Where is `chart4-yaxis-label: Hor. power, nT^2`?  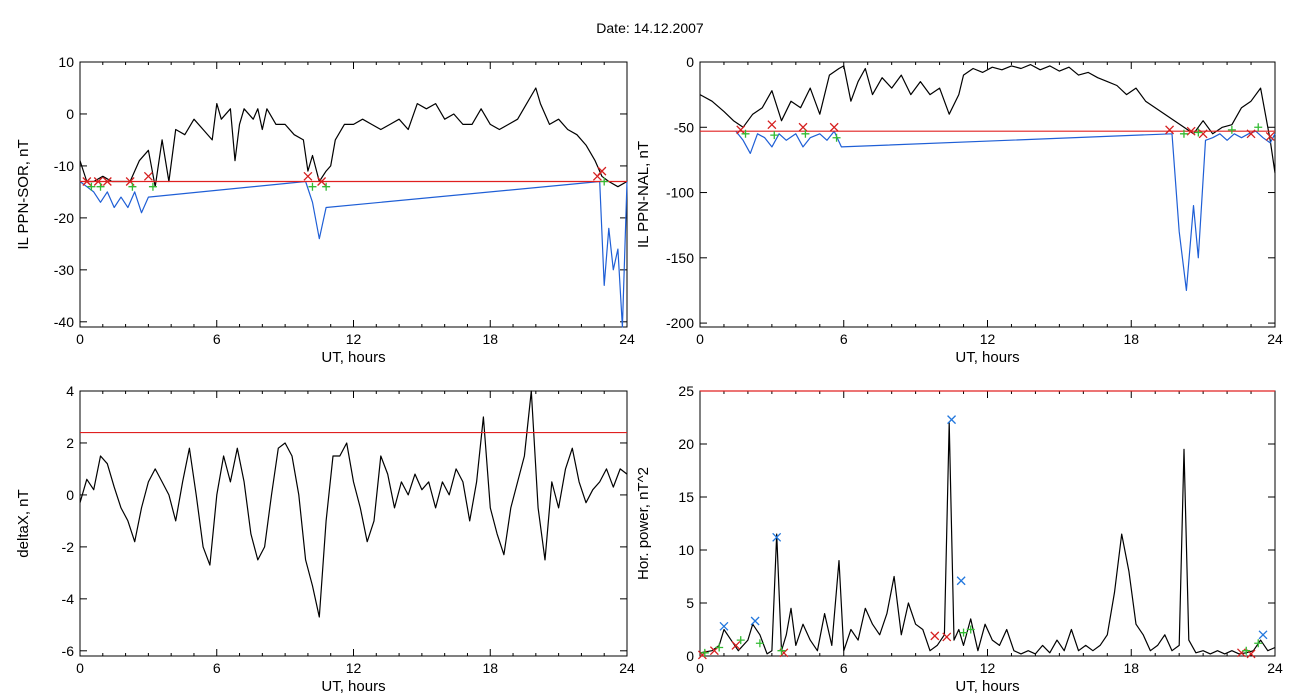 chart4-yaxis-label: Hor. power, nT^2 is located at coordinates (643, 523).